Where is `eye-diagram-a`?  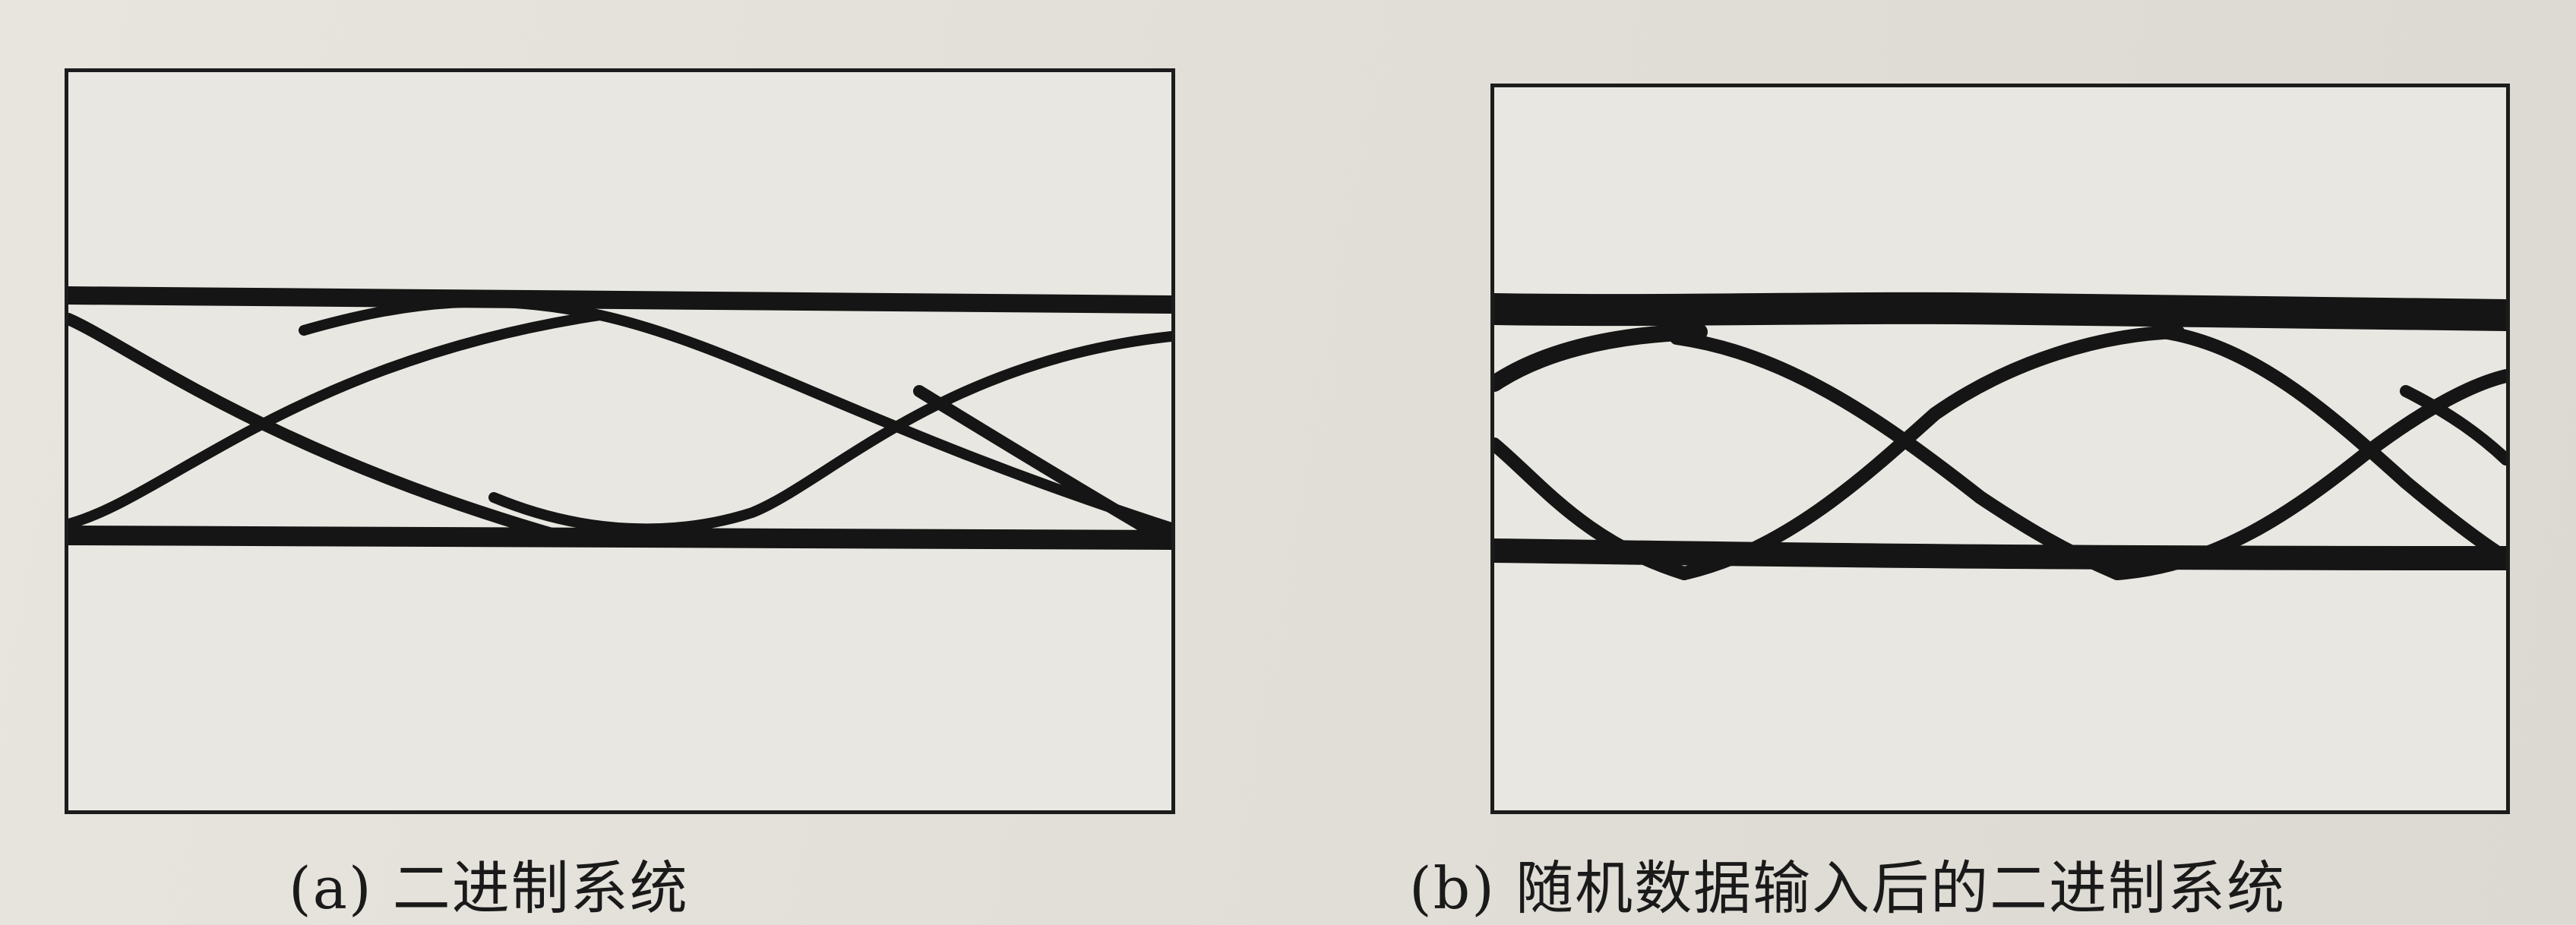
eye-diagram-a is located at coordinates (619, 418).